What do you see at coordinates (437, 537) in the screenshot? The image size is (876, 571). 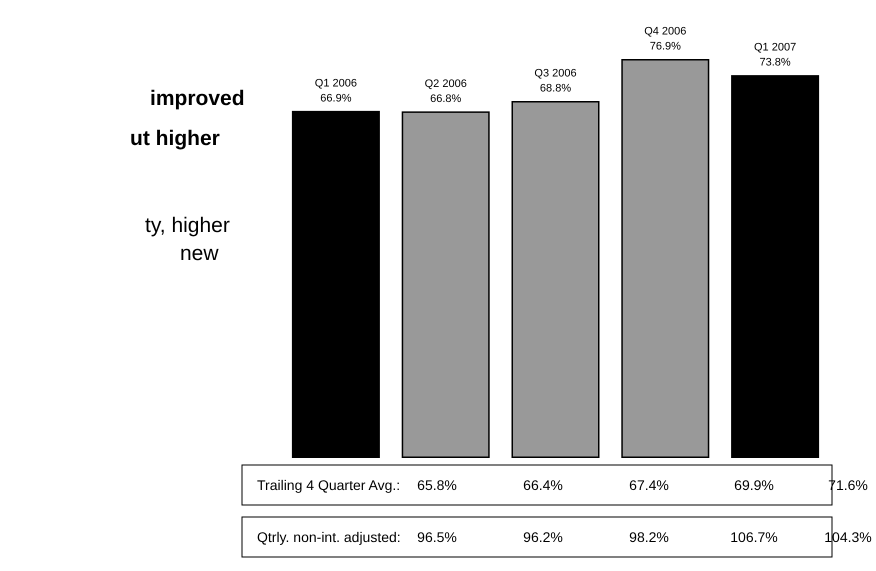 I see `text: 96.5%` at bounding box center [437, 537].